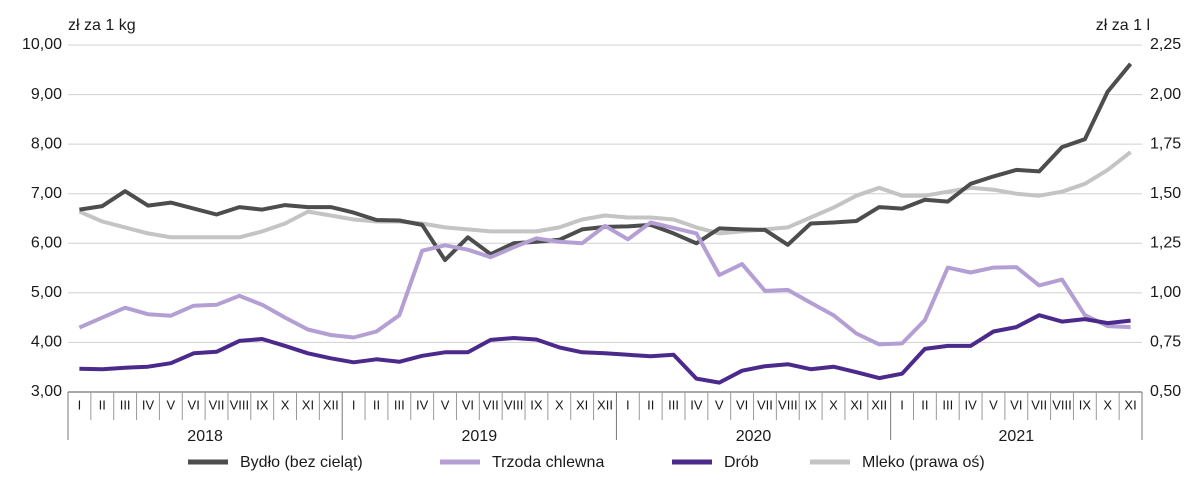 This screenshot has width=1190, height=500. I want to click on y-tick-label: 9,00, so click(46, 94).